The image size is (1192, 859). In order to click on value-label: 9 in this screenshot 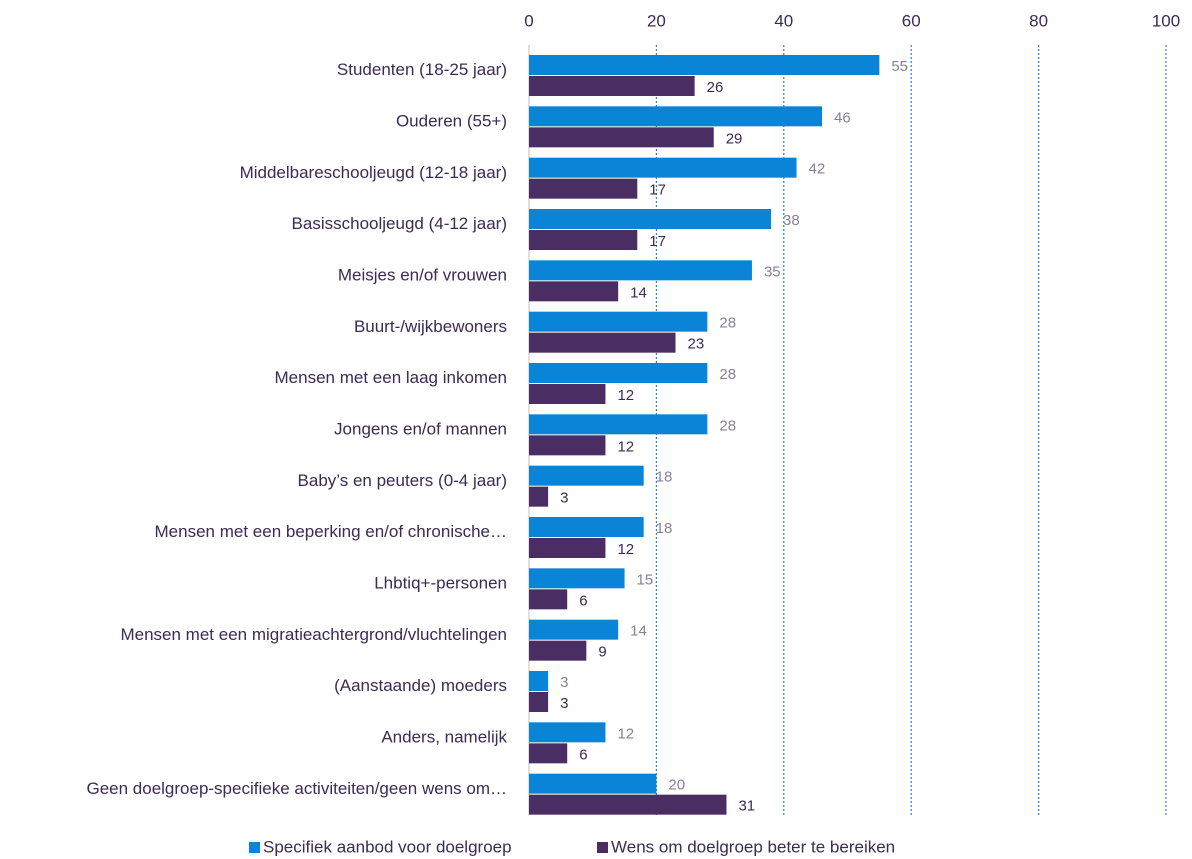, I will do `click(602, 652)`.